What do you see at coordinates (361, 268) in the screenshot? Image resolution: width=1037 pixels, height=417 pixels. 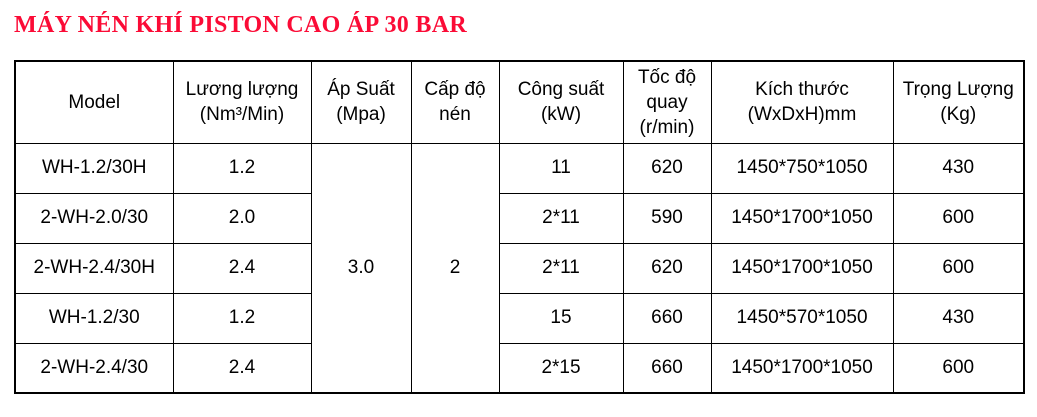 I see `cell-pressure-merged: 3.0` at bounding box center [361, 268].